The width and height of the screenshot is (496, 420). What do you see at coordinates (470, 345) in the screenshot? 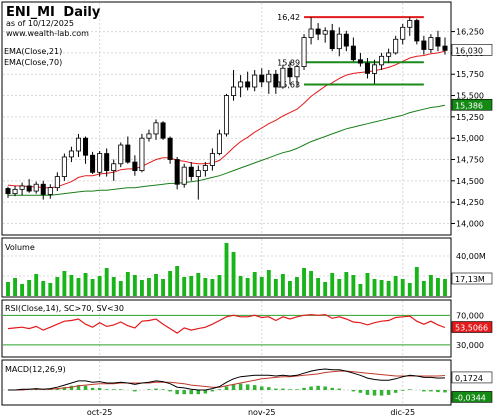
I see `rsi-tick-label: 30,000` at bounding box center [470, 345].